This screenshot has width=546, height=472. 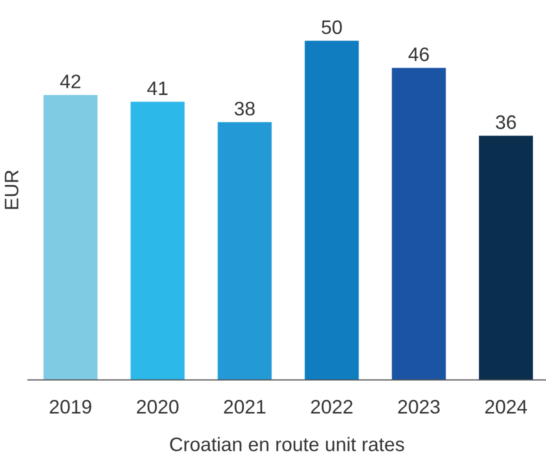 I want to click on x-tick-label: 2023, so click(x=419, y=407).